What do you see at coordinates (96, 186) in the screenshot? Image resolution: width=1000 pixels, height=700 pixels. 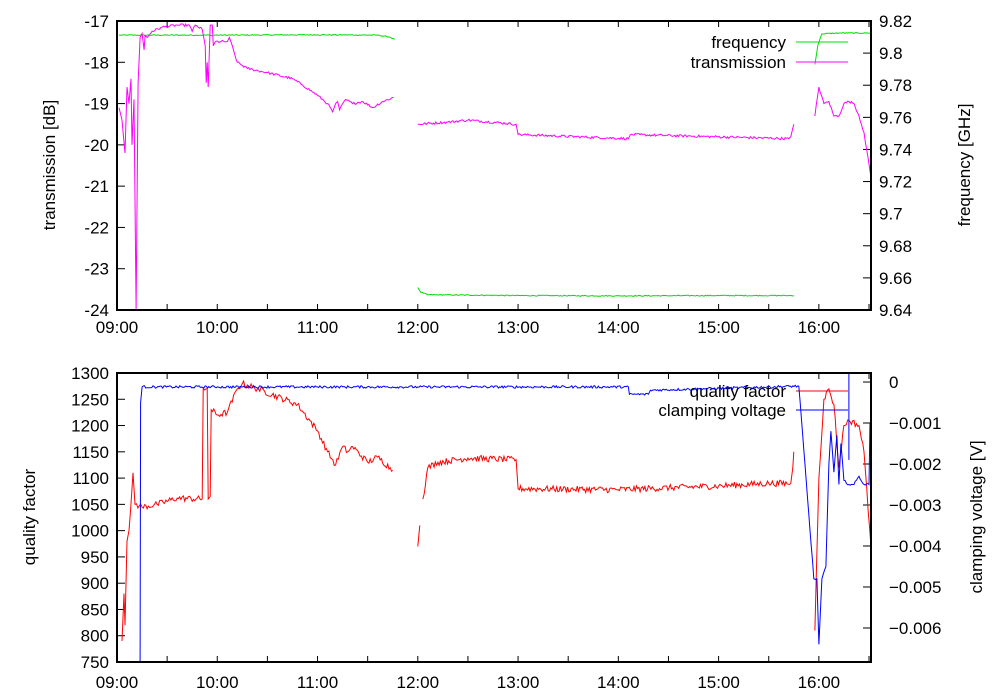 I see `y-tick-label: -21` at bounding box center [96, 186].